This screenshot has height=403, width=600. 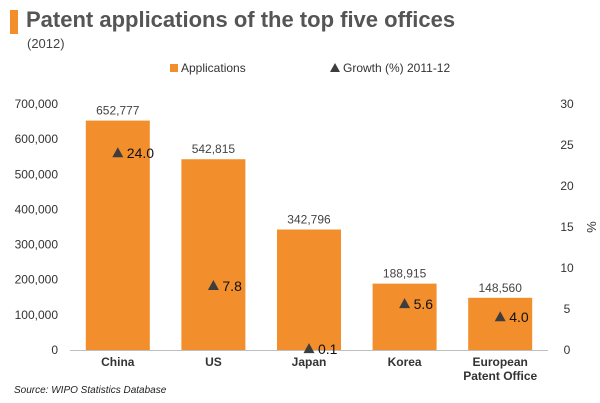 What do you see at coordinates (37, 245) in the screenshot?
I see `y-left-tick-label: 300,000` at bounding box center [37, 245].